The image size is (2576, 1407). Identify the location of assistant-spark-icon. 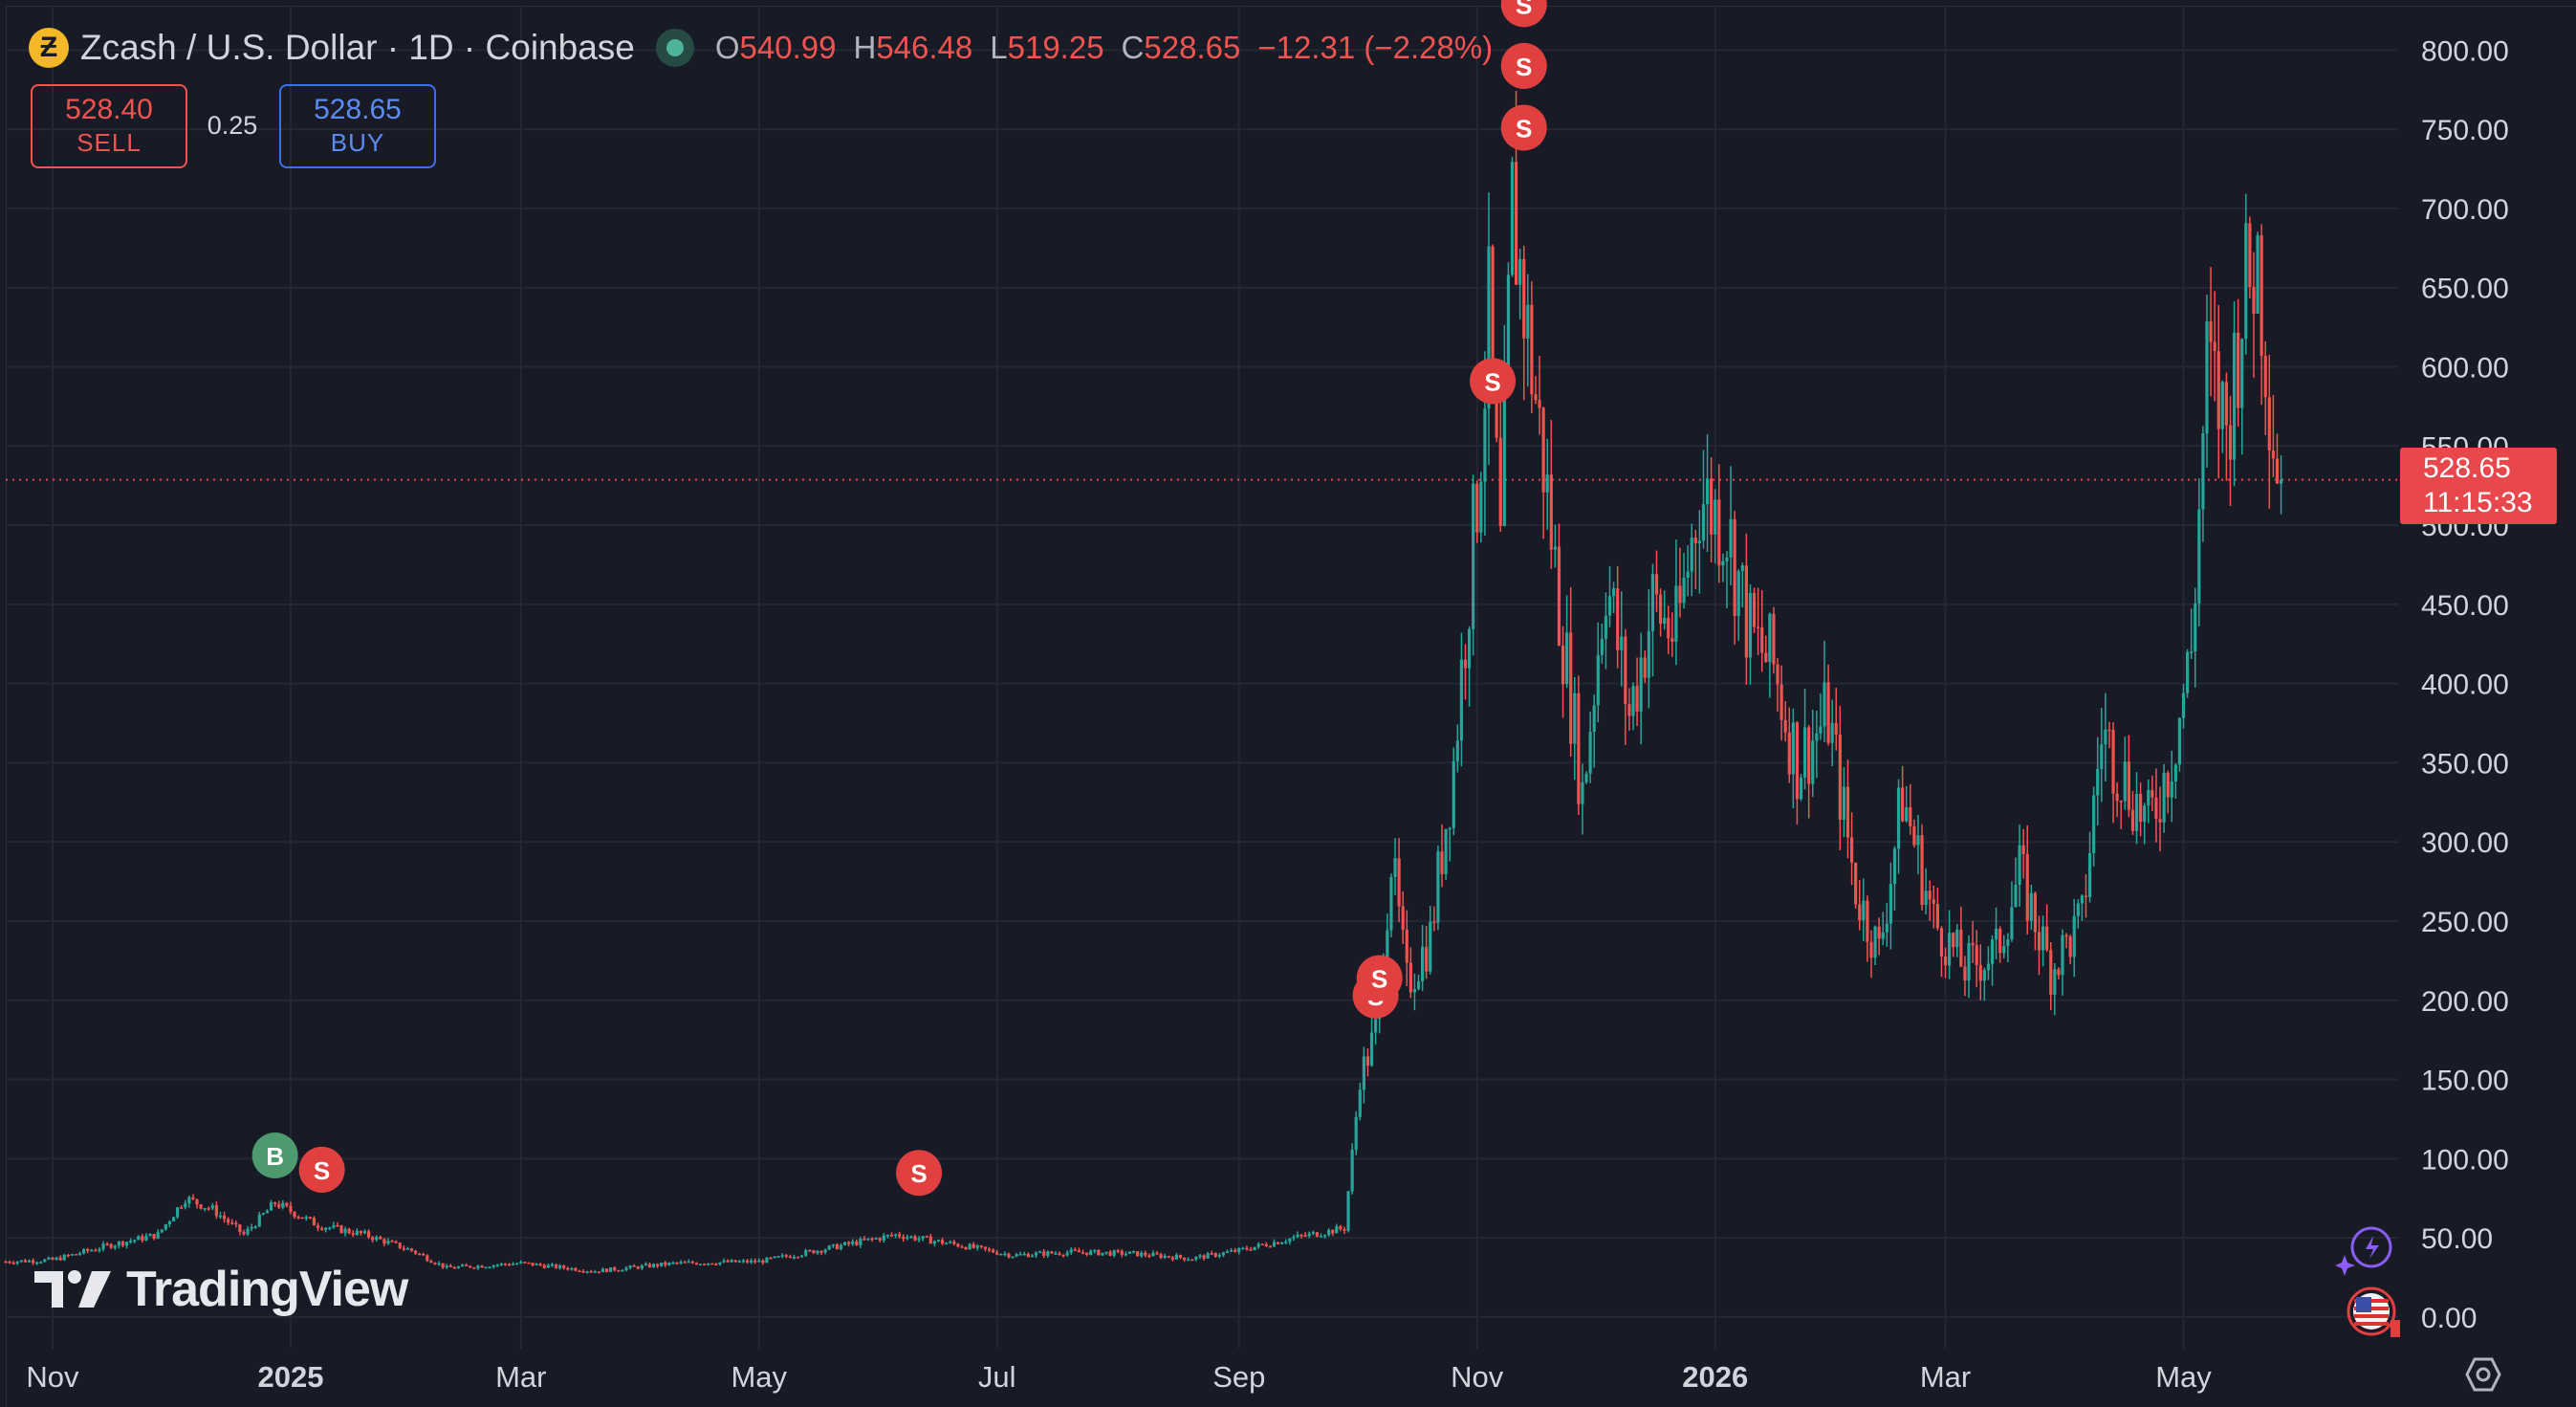
(2364, 1250).